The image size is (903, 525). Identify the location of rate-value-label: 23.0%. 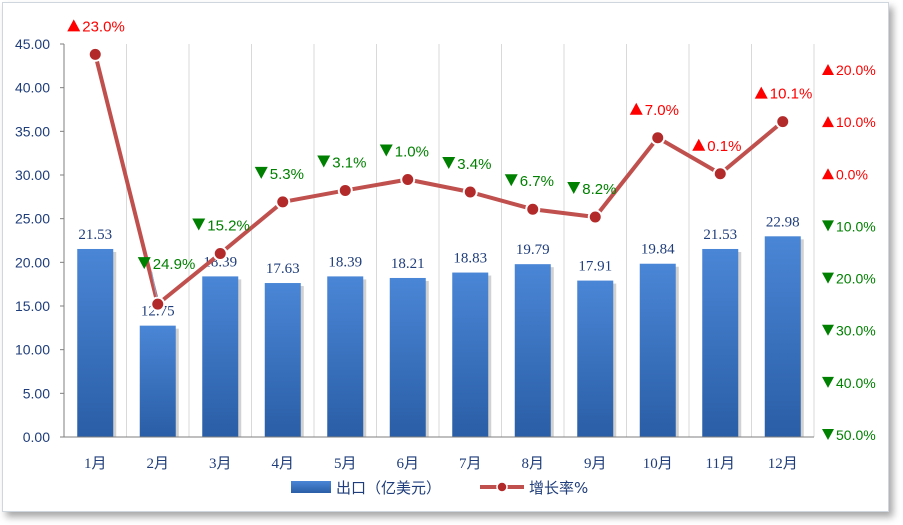
(103, 26).